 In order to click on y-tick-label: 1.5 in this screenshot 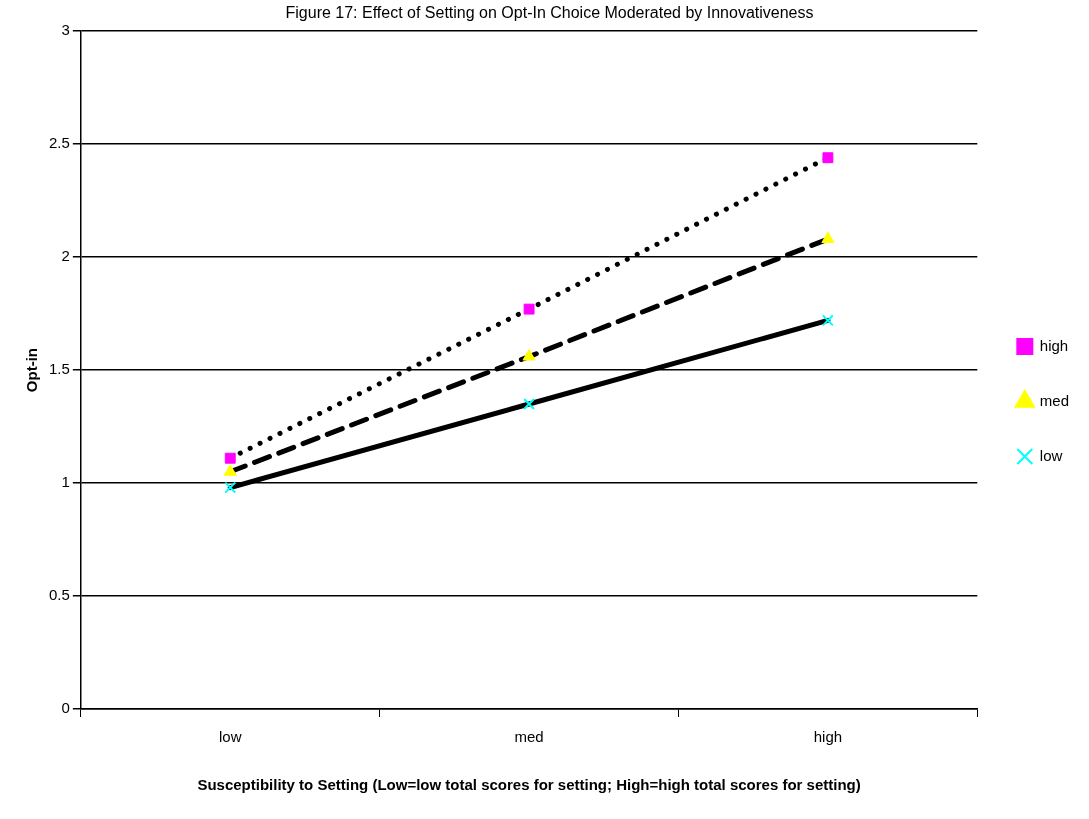, I will do `click(59, 369)`.